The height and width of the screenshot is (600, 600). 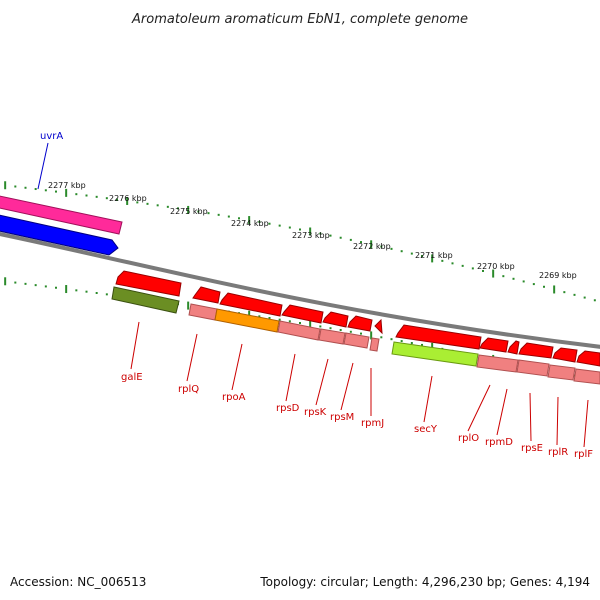 I want to click on ruler-label: 2276 kbp, so click(x=128, y=198).